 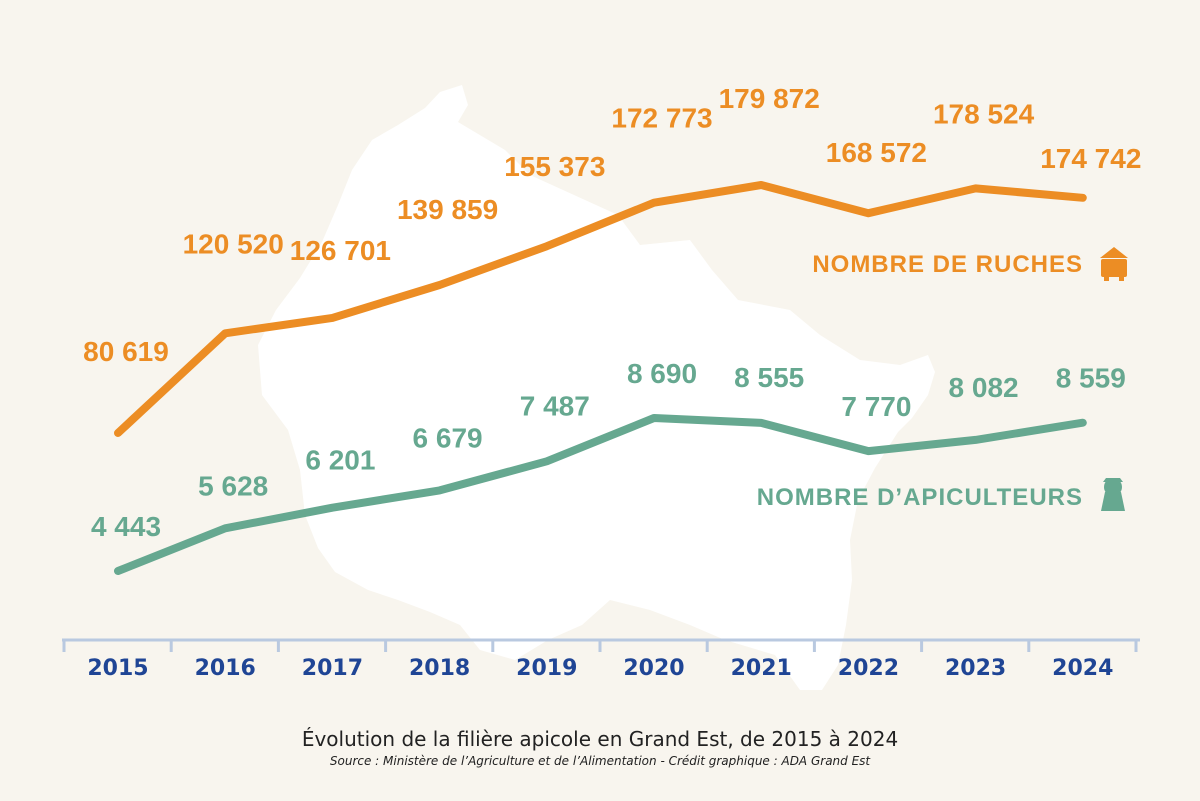 I want to click on data-label-apiculteurs: 8 082, so click(x=984, y=387).